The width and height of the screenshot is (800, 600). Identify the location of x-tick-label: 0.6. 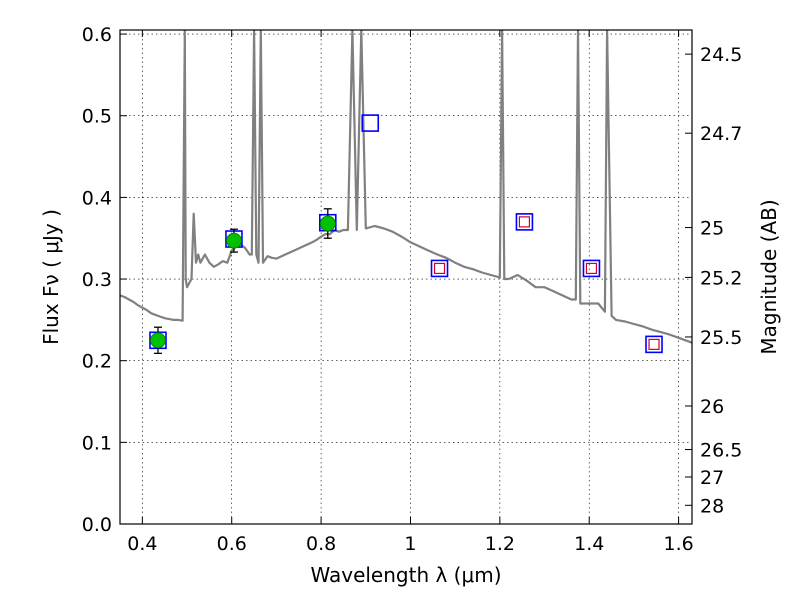
(232, 544).